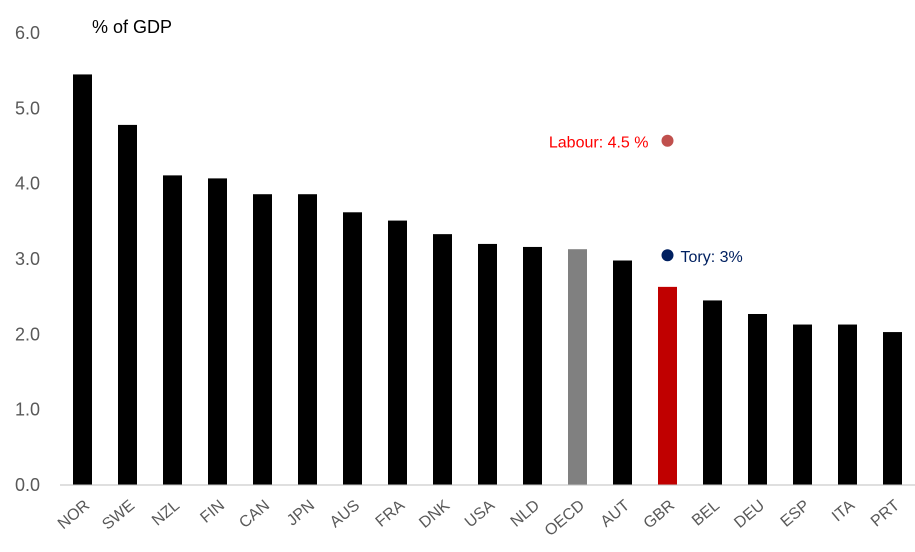 The height and width of the screenshot is (552, 915). Describe the element at coordinates (667, 385) in the screenshot. I see `bar-gbr` at that location.